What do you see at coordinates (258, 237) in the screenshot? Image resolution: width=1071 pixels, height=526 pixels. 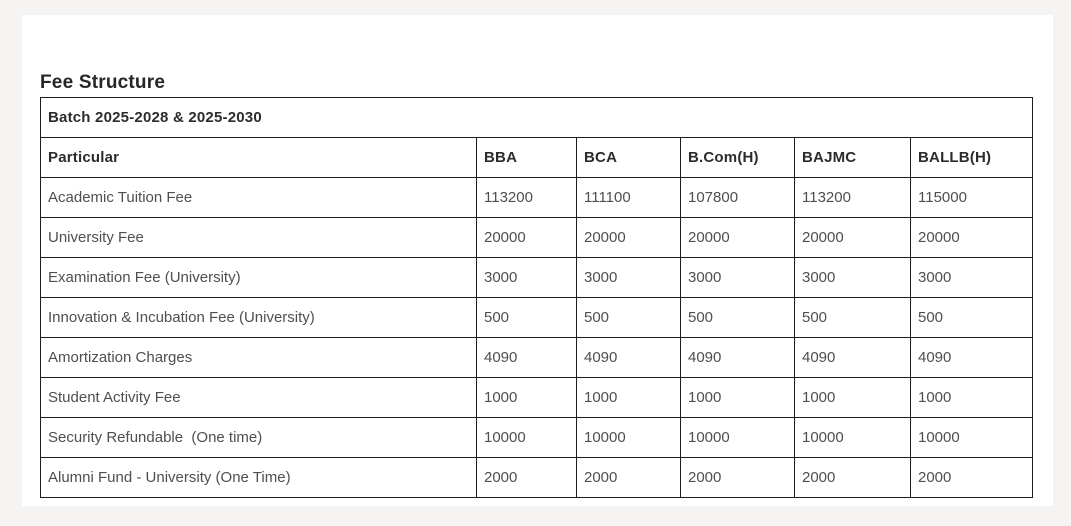 I see `row-label: University Fee` at bounding box center [258, 237].